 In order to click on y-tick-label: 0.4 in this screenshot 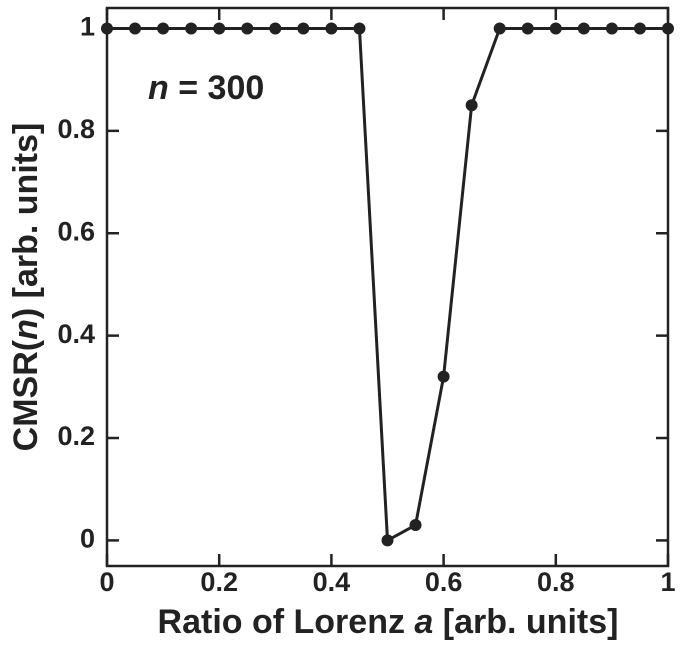, I will do `click(76, 334)`.